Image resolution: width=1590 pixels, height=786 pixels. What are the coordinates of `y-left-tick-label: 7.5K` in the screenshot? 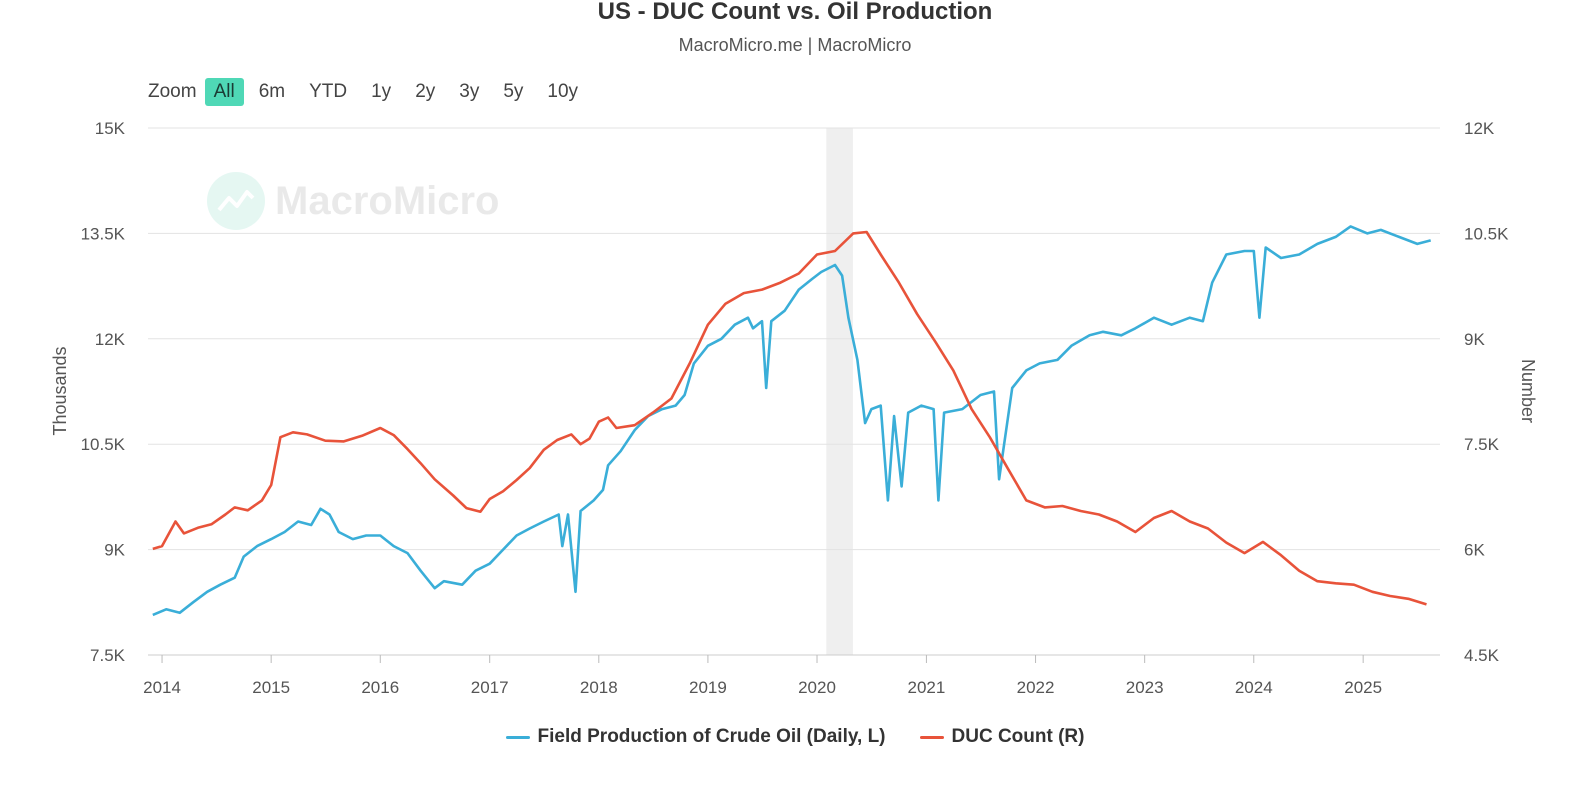 It's located at (108, 655).